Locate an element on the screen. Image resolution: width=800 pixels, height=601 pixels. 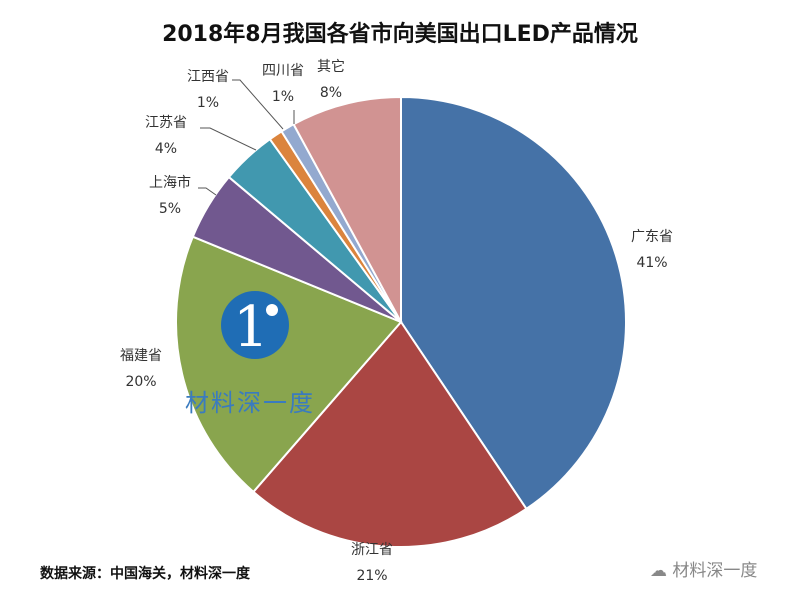
source-note: 数据来源：中国海关，材料深一度 is located at coordinates (145, 574).